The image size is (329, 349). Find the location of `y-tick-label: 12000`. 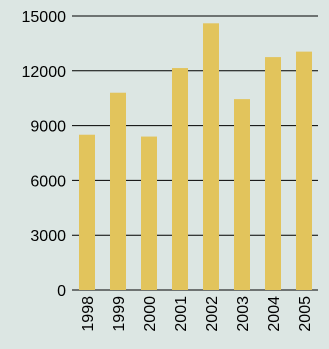

y-tick-label: 12000 is located at coordinates (44, 72).